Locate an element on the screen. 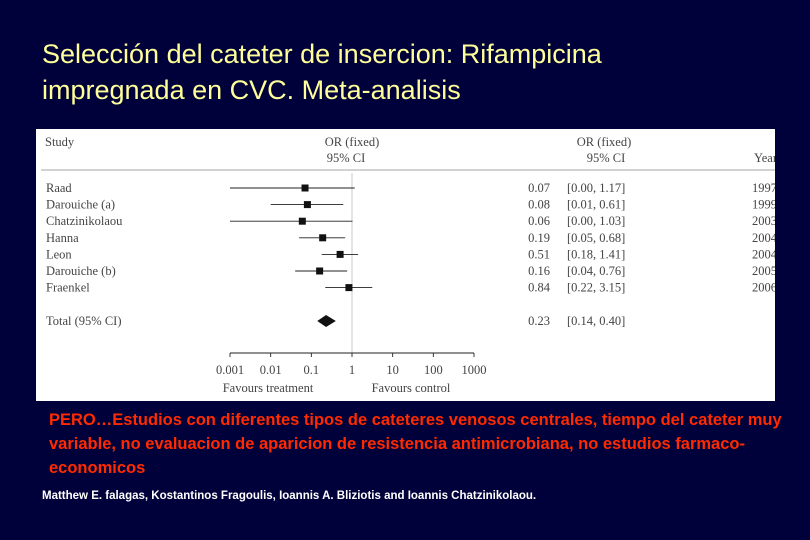 Image resolution: width=810 pixels, height=540 pixels. year-value: 2003 is located at coordinates (763, 221).